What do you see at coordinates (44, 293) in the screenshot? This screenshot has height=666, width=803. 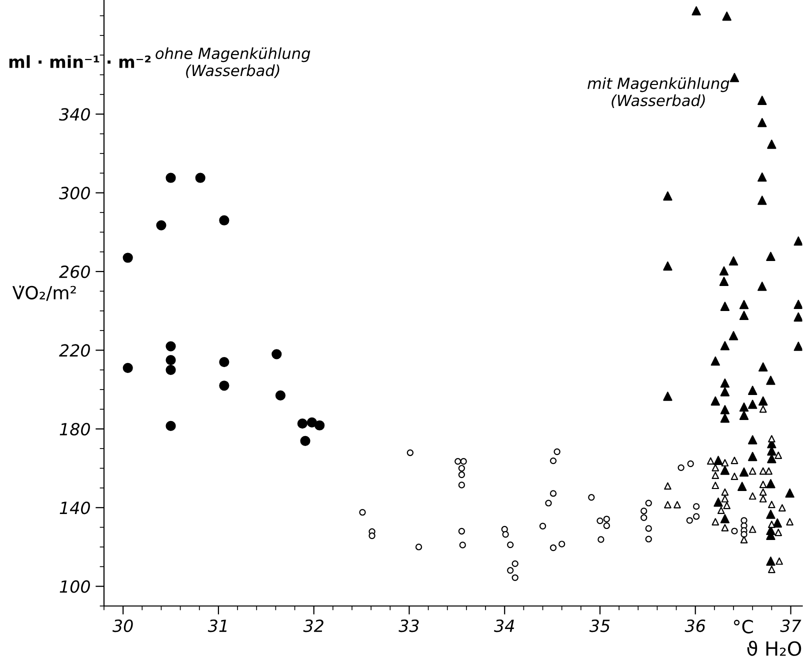 I see `y-axis-title: V̇O₂/m²` at bounding box center [44, 293].